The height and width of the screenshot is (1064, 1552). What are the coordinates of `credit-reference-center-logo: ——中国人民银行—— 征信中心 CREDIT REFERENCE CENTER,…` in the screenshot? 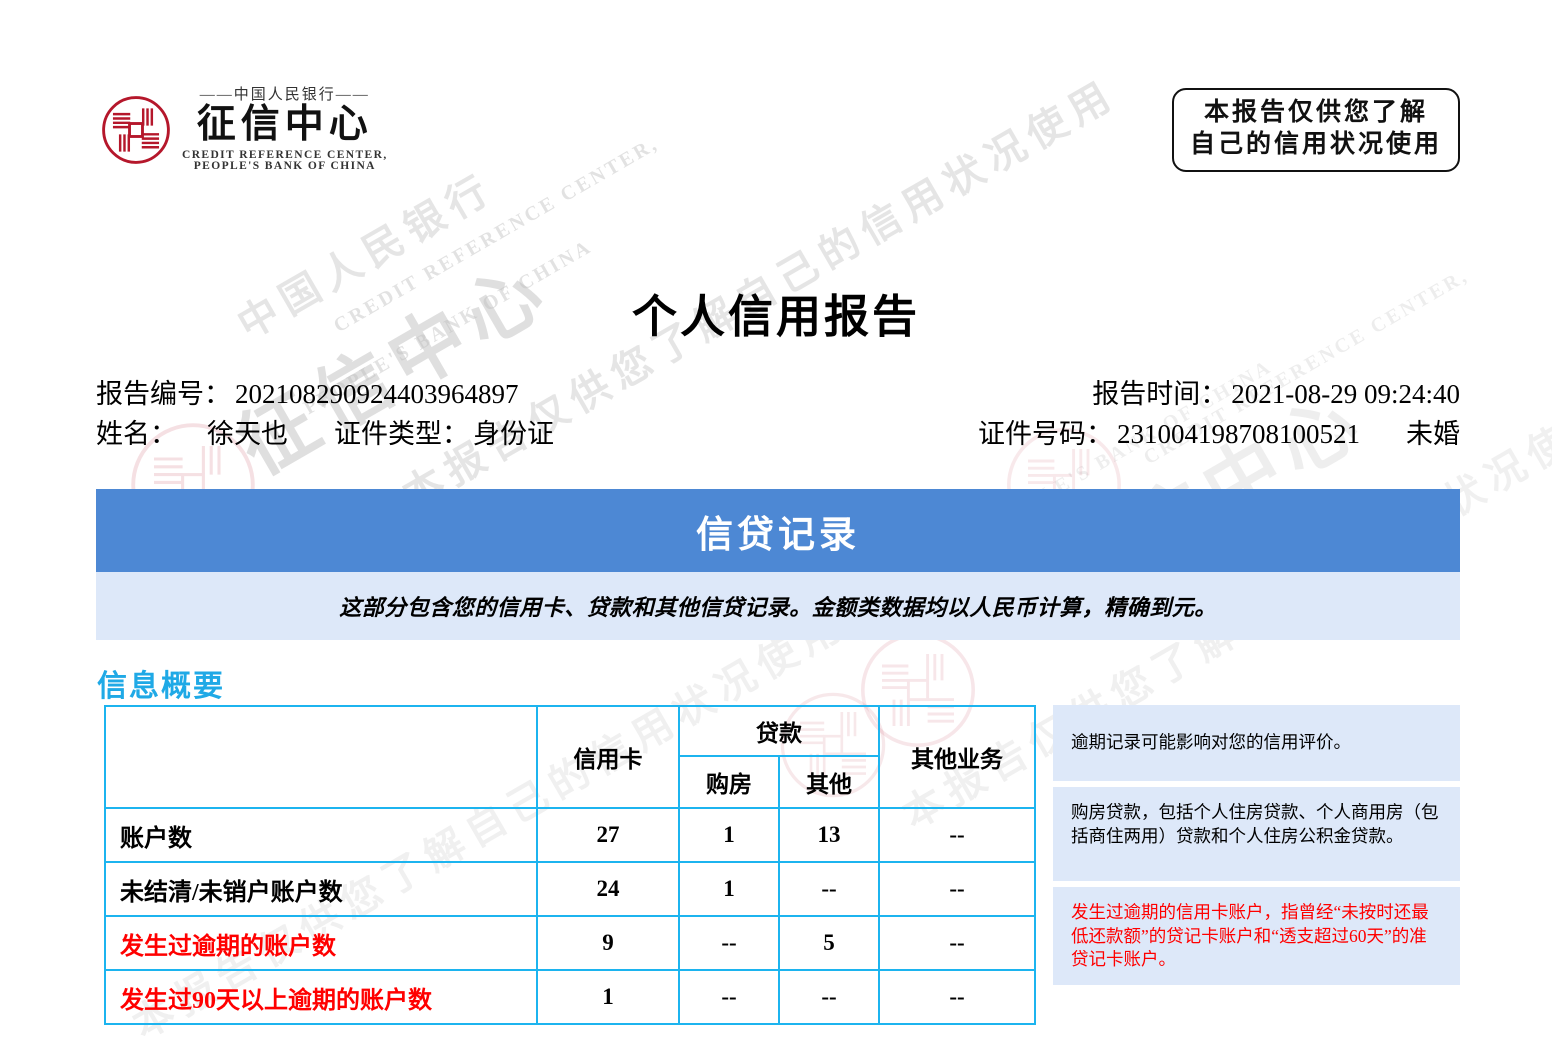 It's located at (244, 130).